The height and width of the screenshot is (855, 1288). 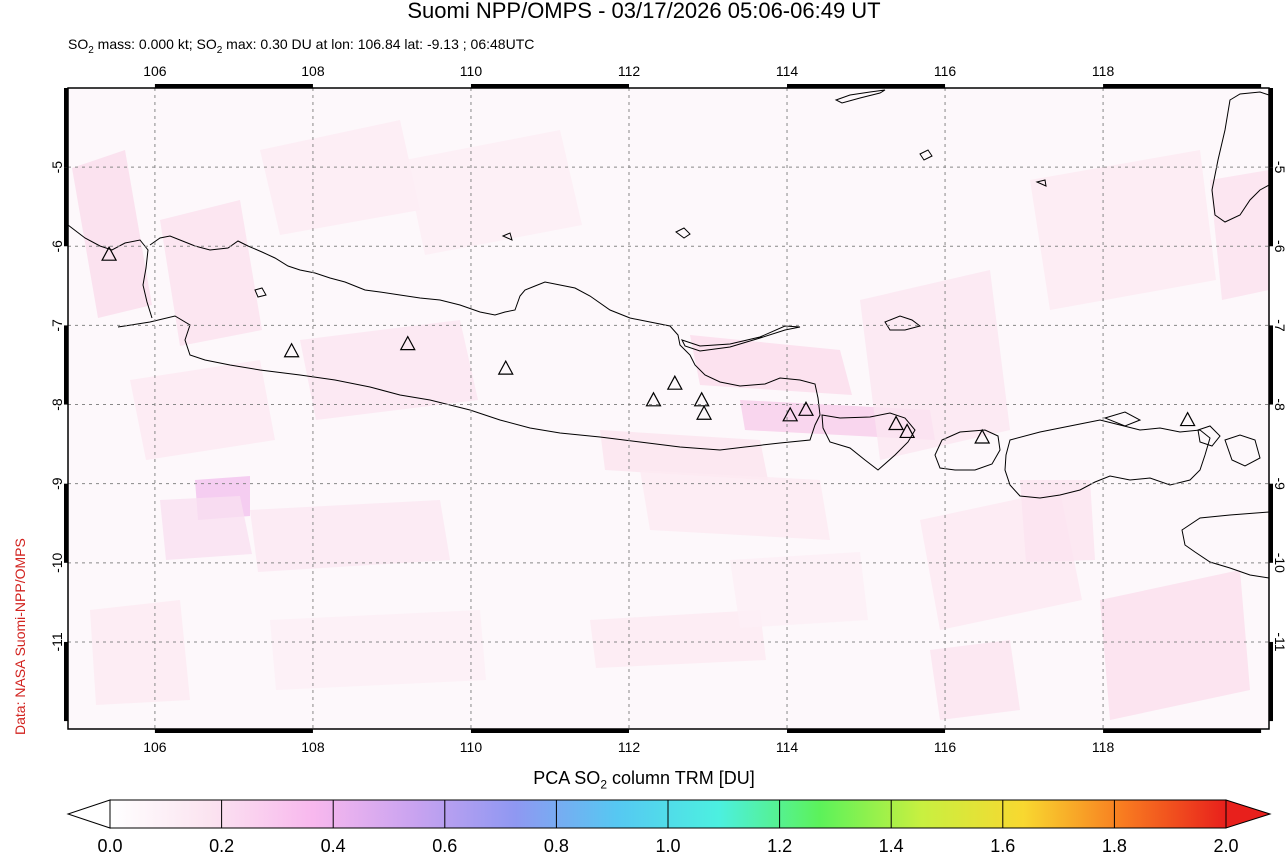 What do you see at coordinates (313, 747) in the screenshot?
I see `lon-tick-label-bottom: 108` at bounding box center [313, 747].